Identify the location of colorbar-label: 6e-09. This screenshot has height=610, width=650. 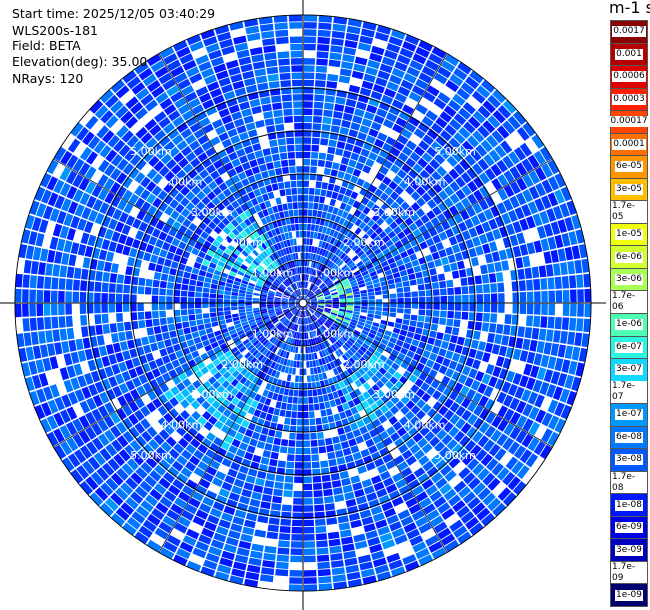
(629, 528).